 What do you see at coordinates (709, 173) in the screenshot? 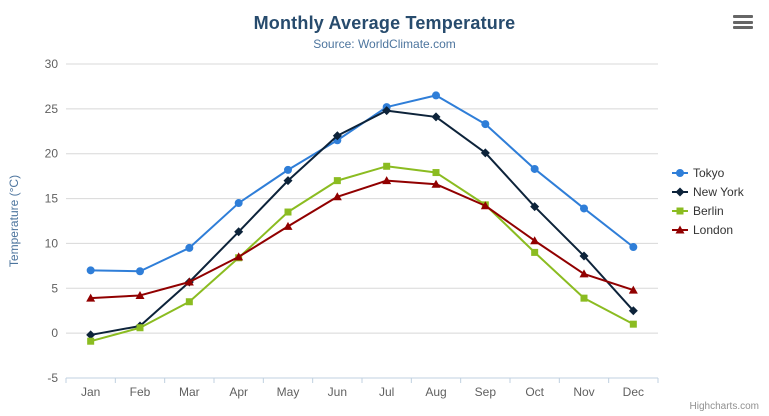
I see `legend-label: Tokyo` at bounding box center [709, 173].